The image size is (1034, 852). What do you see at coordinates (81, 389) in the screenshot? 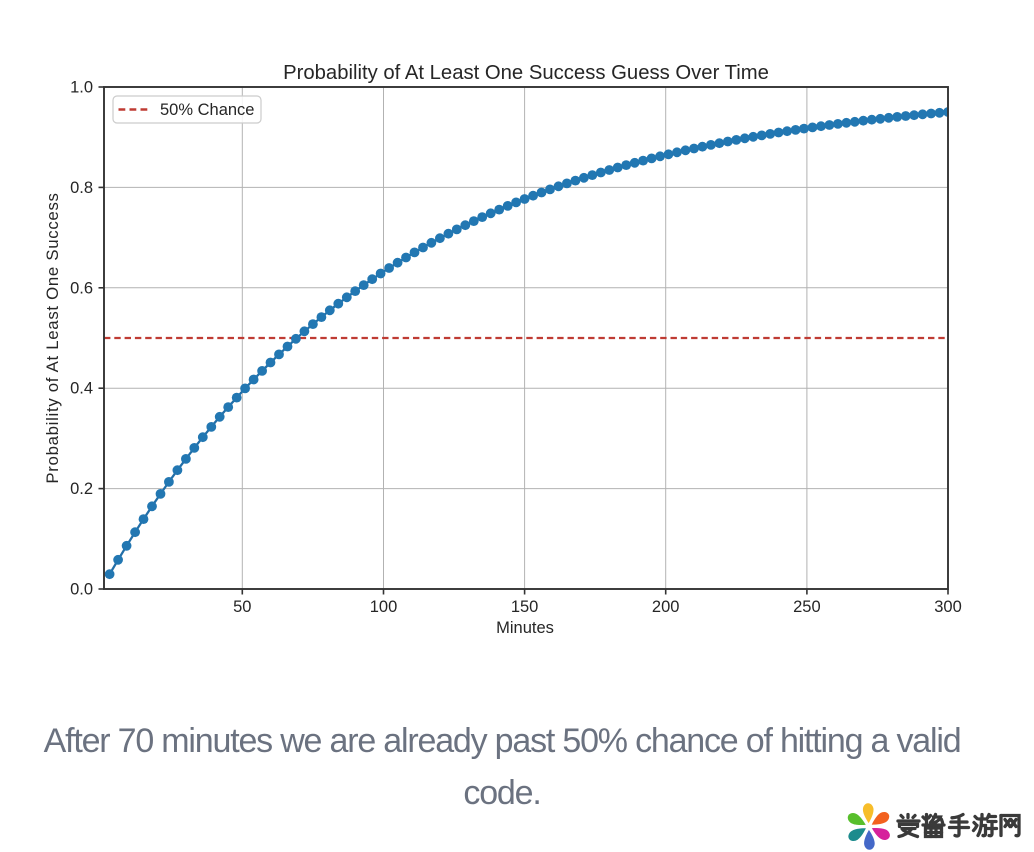
I see `svg-text: 0.4` at bounding box center [81, 389].